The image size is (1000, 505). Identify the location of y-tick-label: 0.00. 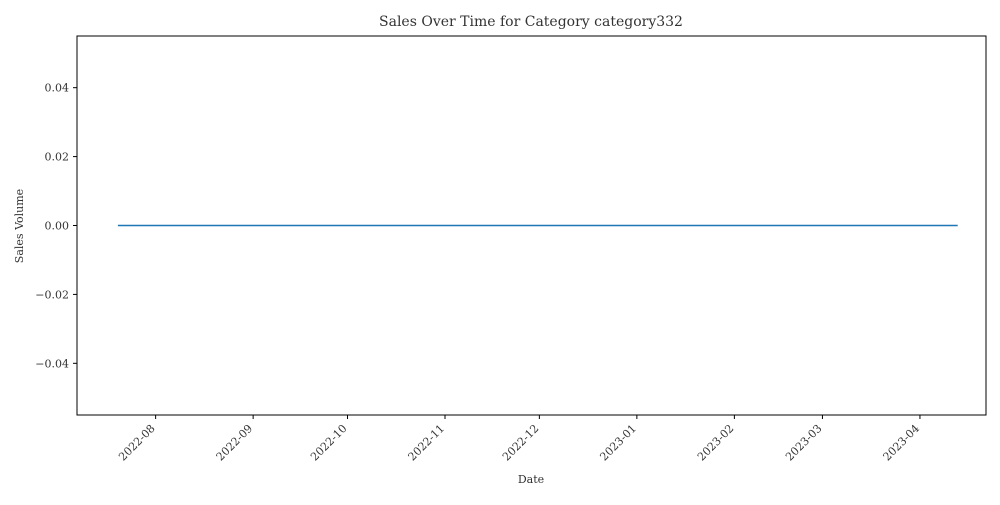
(57, 226).